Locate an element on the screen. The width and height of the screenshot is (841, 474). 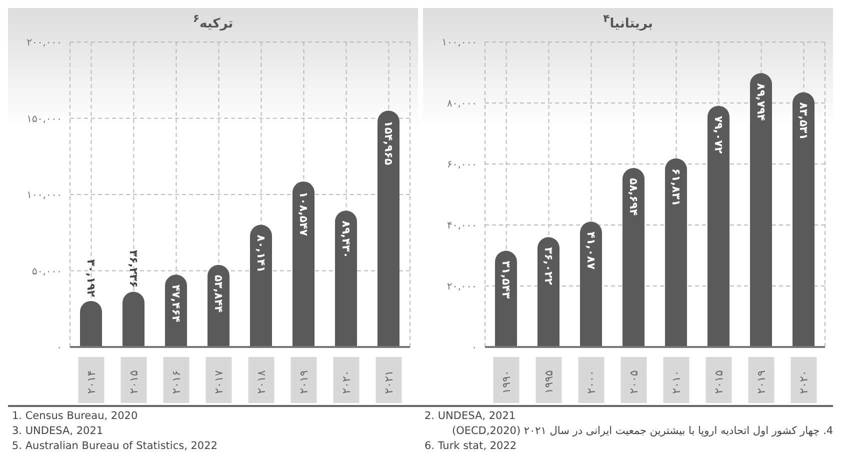
data-label: ۳۰,۱۹۲ is located at coordinates (91, 278).